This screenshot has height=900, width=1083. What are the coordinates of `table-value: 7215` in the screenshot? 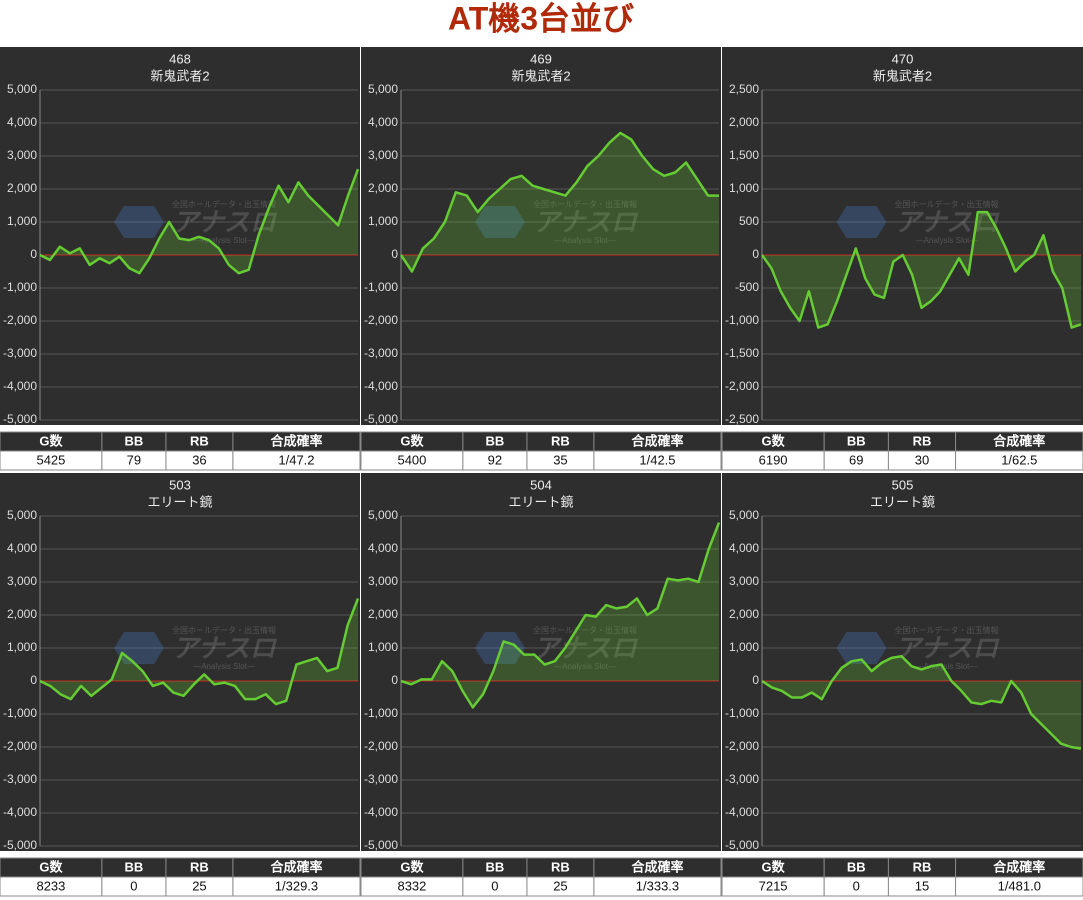 It's located at (773, 885).